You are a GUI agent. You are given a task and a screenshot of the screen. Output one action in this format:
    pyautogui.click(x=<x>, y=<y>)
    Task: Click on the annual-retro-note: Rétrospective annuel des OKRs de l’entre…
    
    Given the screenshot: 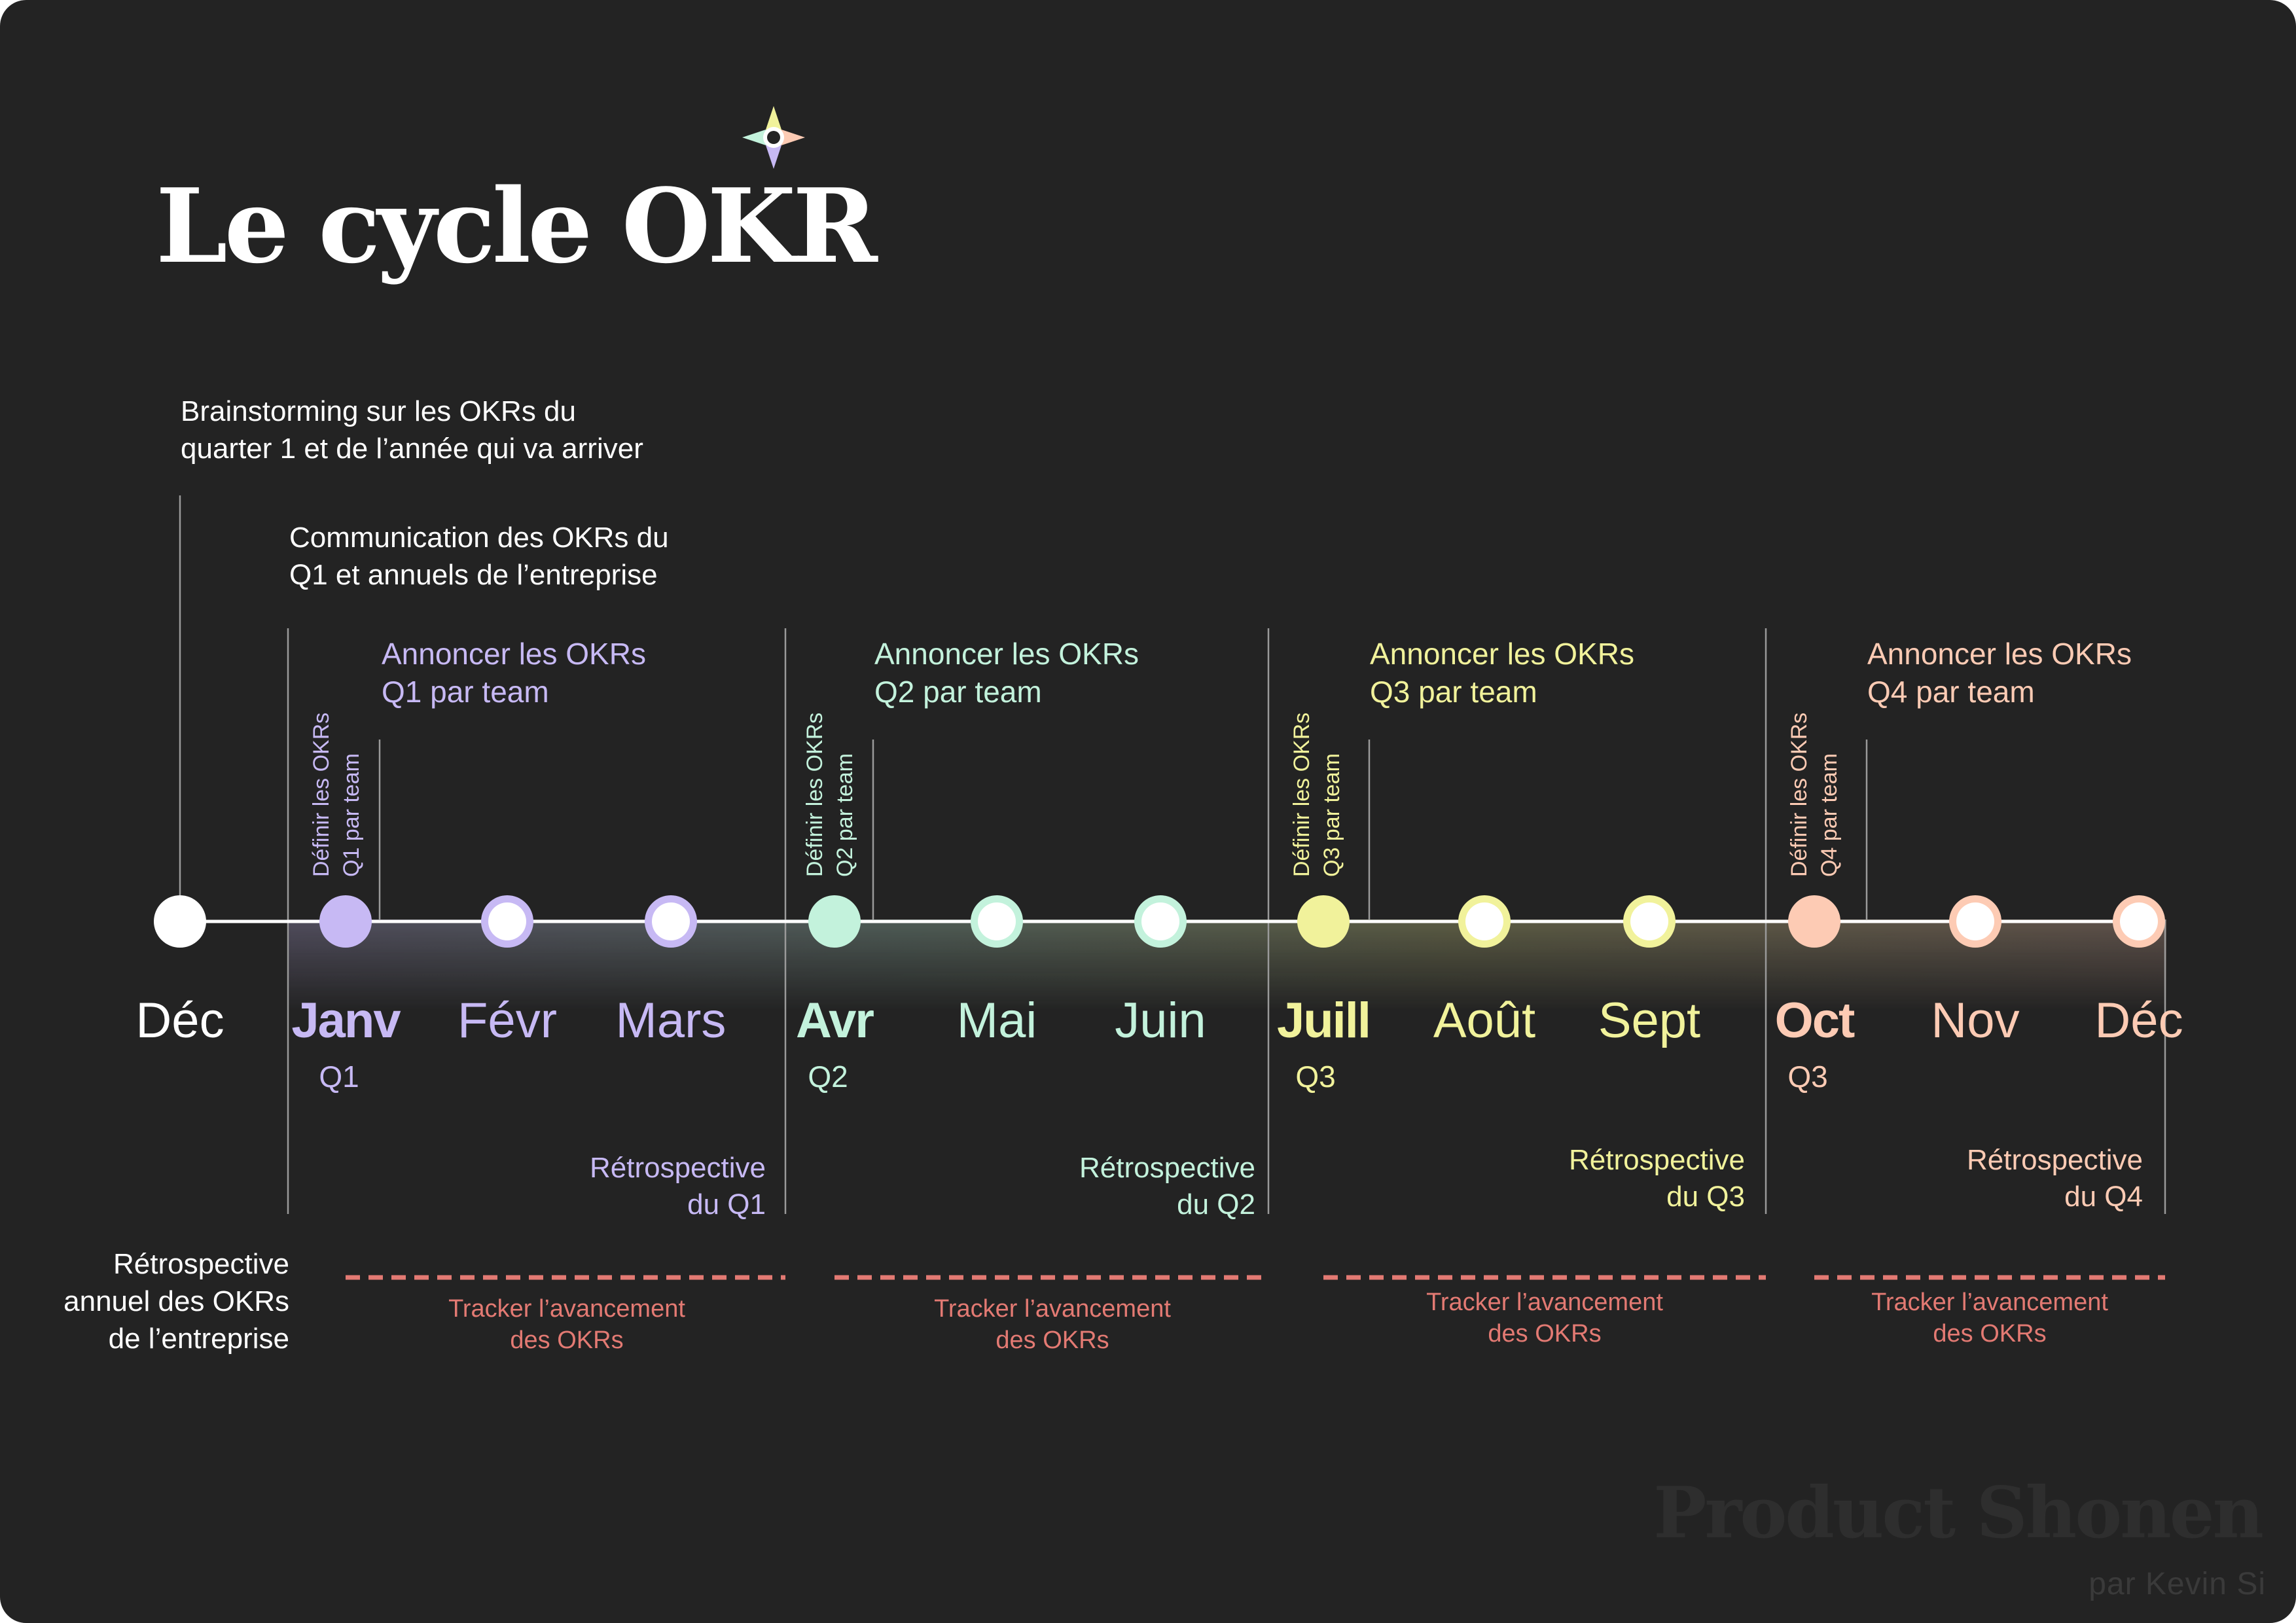 What is the action you would take?
    pyautogui.click(x=176, y=1301)
    